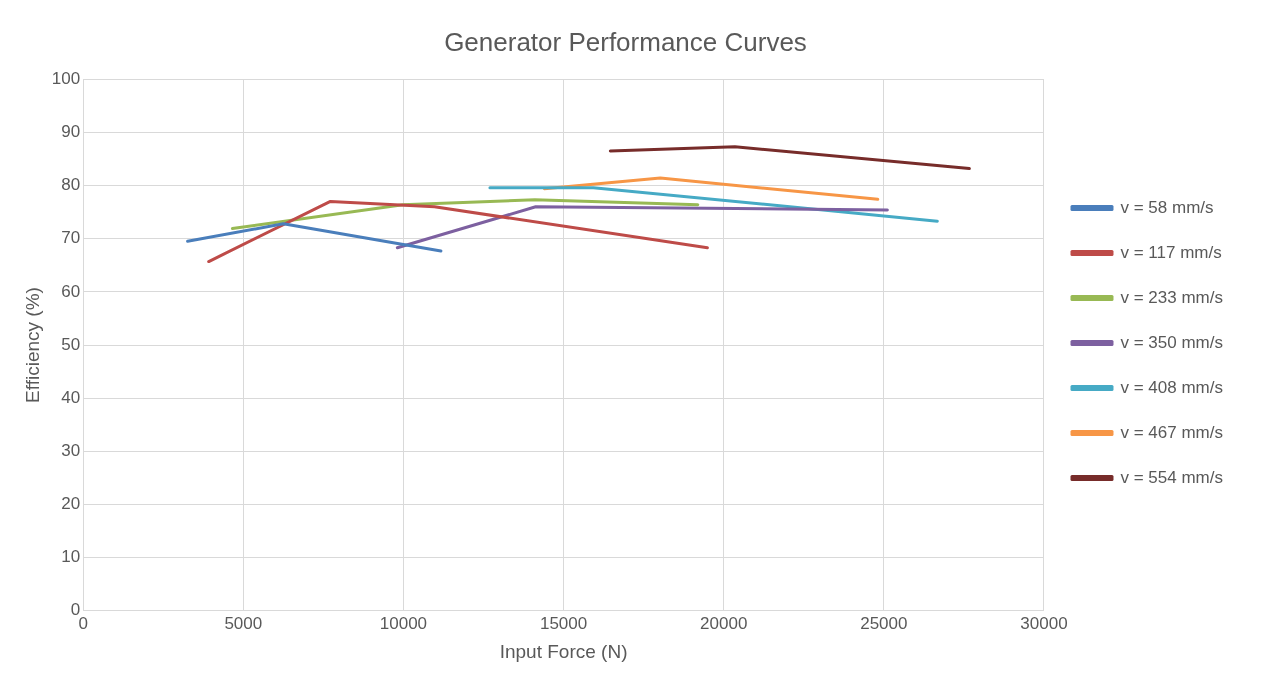  Describe the element at coordinates (71, 557) in the screenshot. I see `y-tick-label: 10` at that location.